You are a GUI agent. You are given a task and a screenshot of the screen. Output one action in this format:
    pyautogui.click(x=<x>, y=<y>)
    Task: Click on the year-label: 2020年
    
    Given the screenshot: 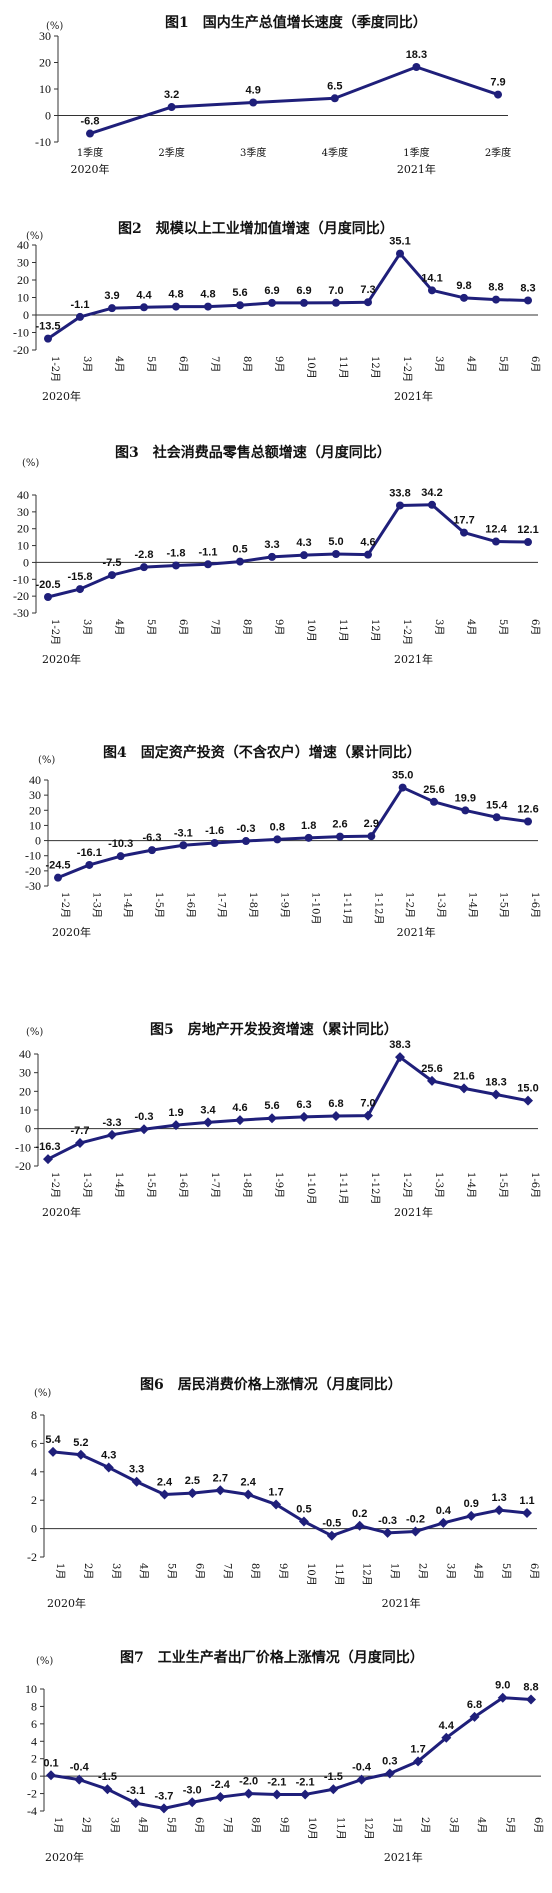 What is the action you would take?
    pyautogui.click(x=66, y=1603)
    